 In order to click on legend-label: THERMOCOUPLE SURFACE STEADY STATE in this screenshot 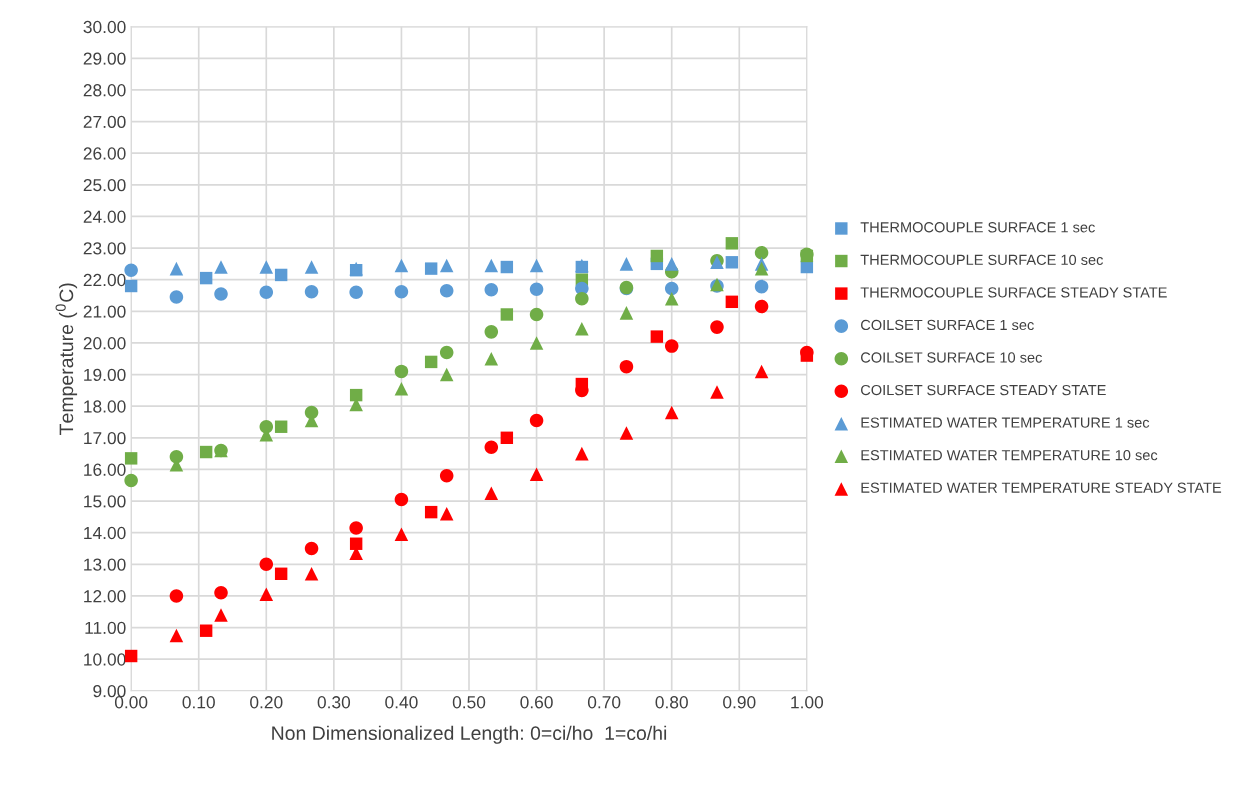, I will do `click(1013, 292)`.